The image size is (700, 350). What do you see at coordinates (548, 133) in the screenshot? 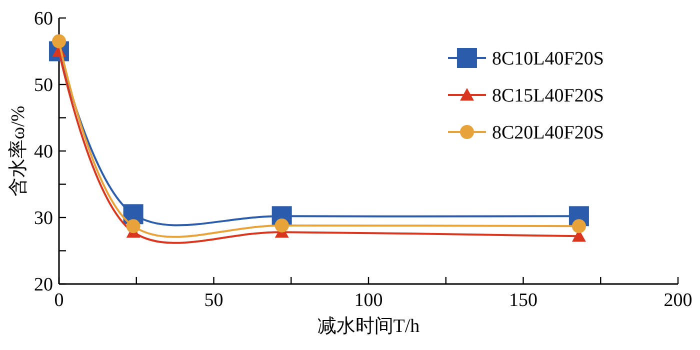
I see `legend-label: 8C20L40F20S` at bounding box center [548, 133].